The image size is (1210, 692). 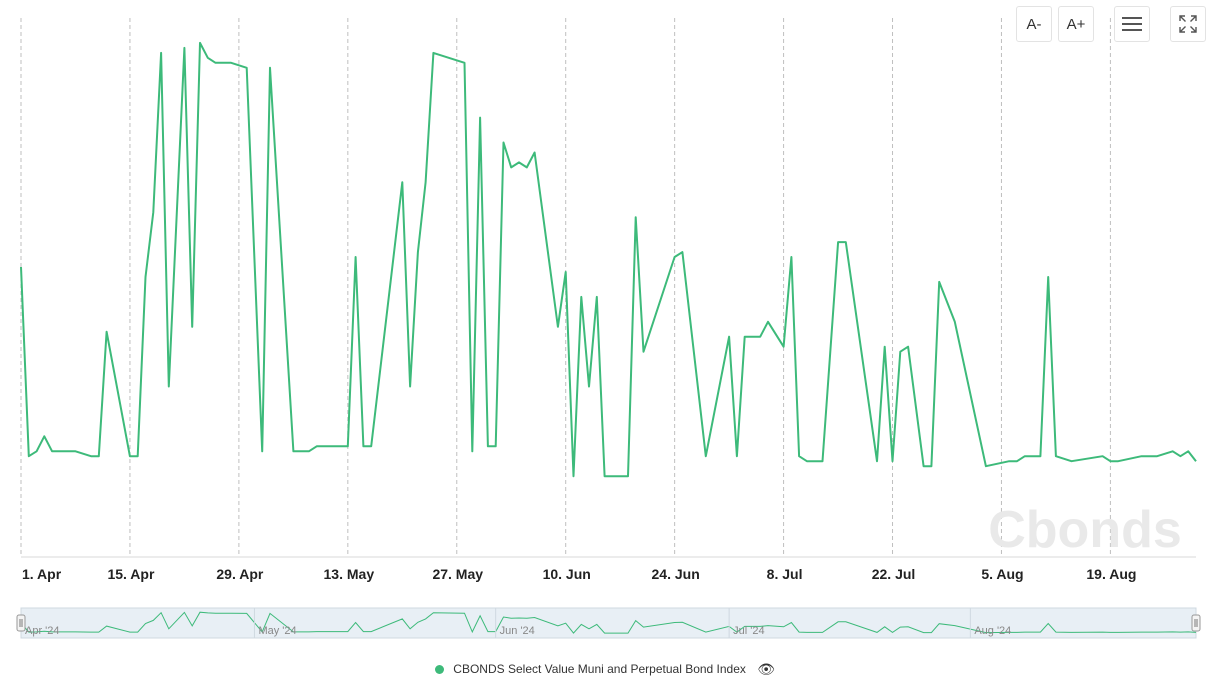 I want to click on navigator-handle-left, so click(x=21, y=623).